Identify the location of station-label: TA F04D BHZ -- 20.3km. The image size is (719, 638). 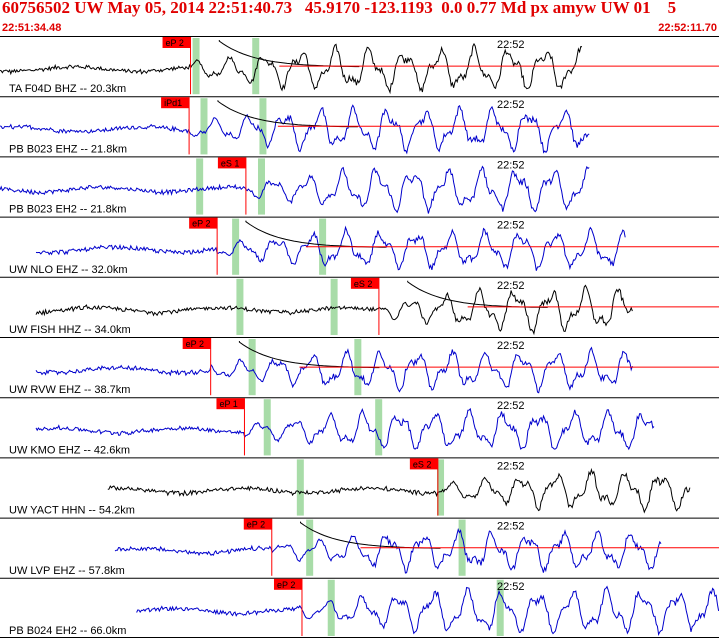
(67, 89).